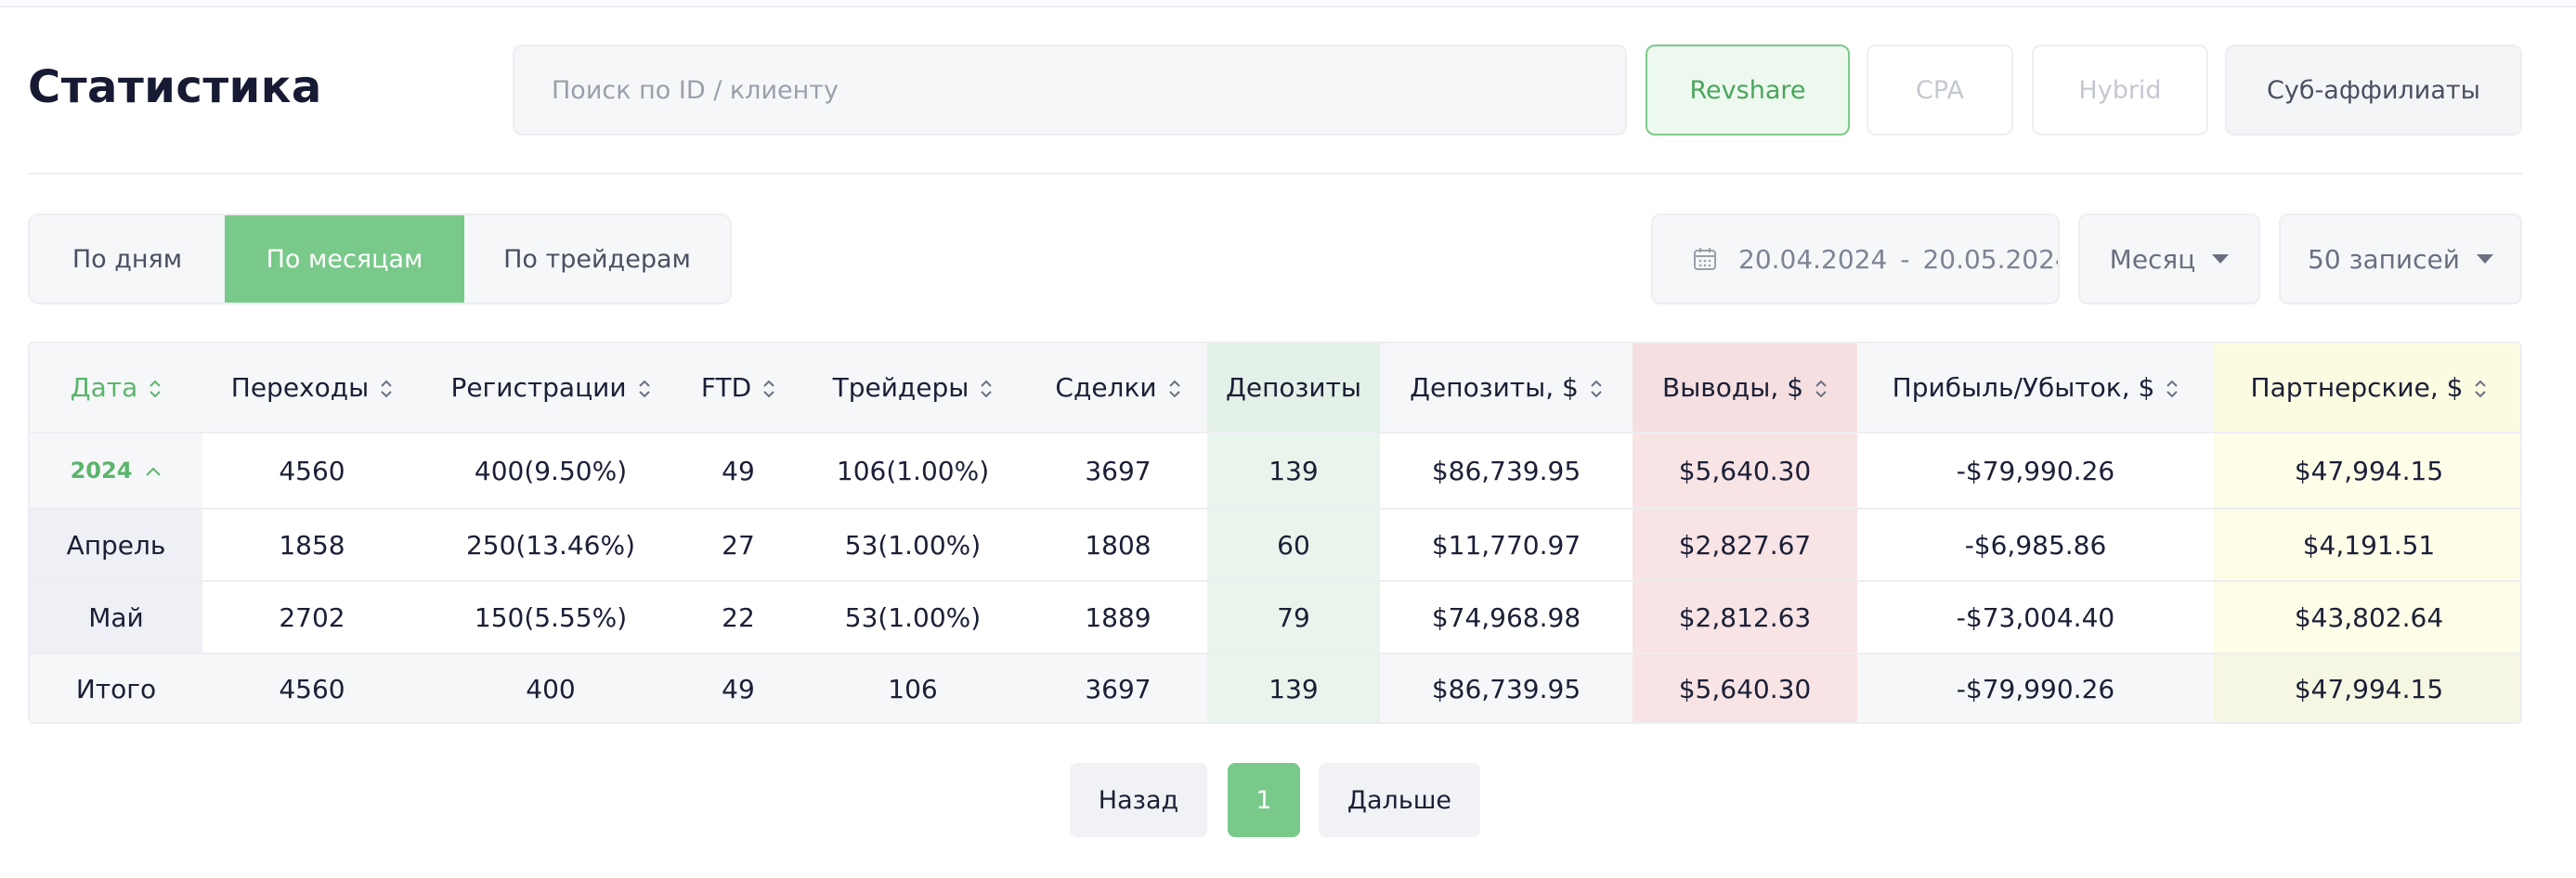 The image size is (2576, 878). I want to click on period-select: Месяц, so click(2169, 258).